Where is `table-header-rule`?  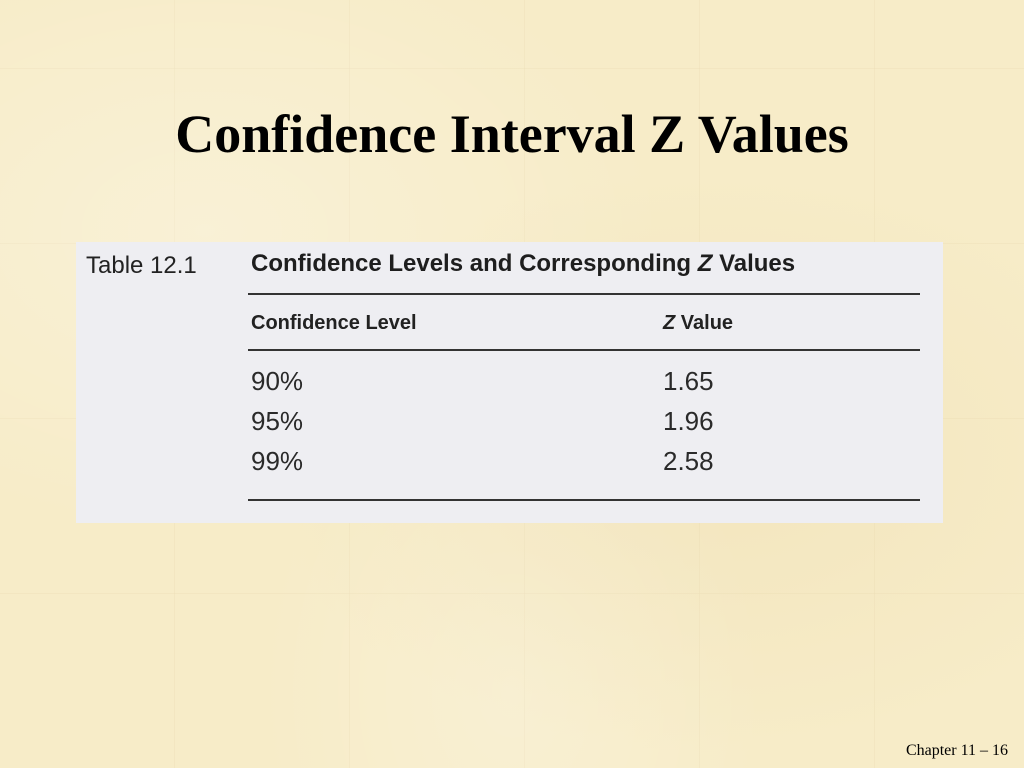 table-header-rule is located at coordinates (584, 350).